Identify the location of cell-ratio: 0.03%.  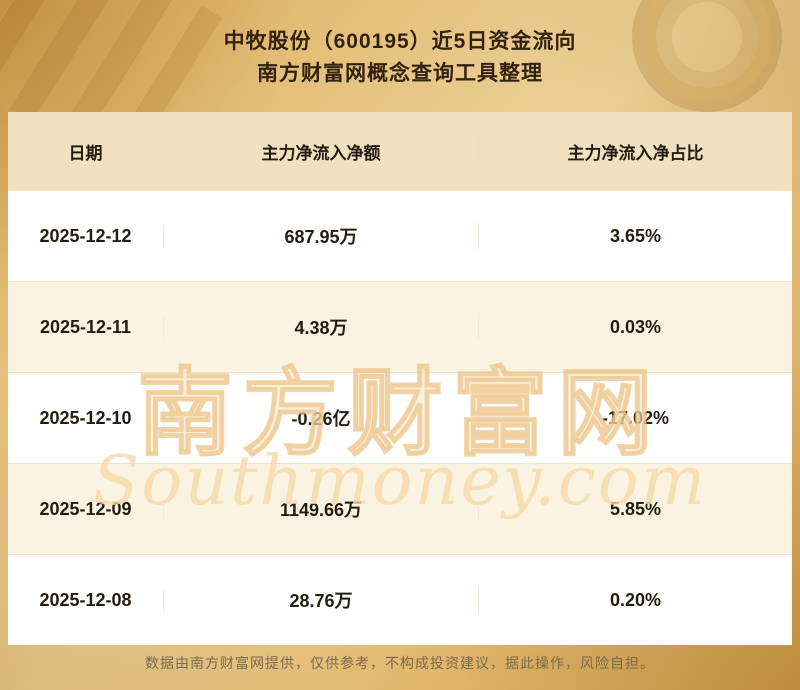
(635, 326).